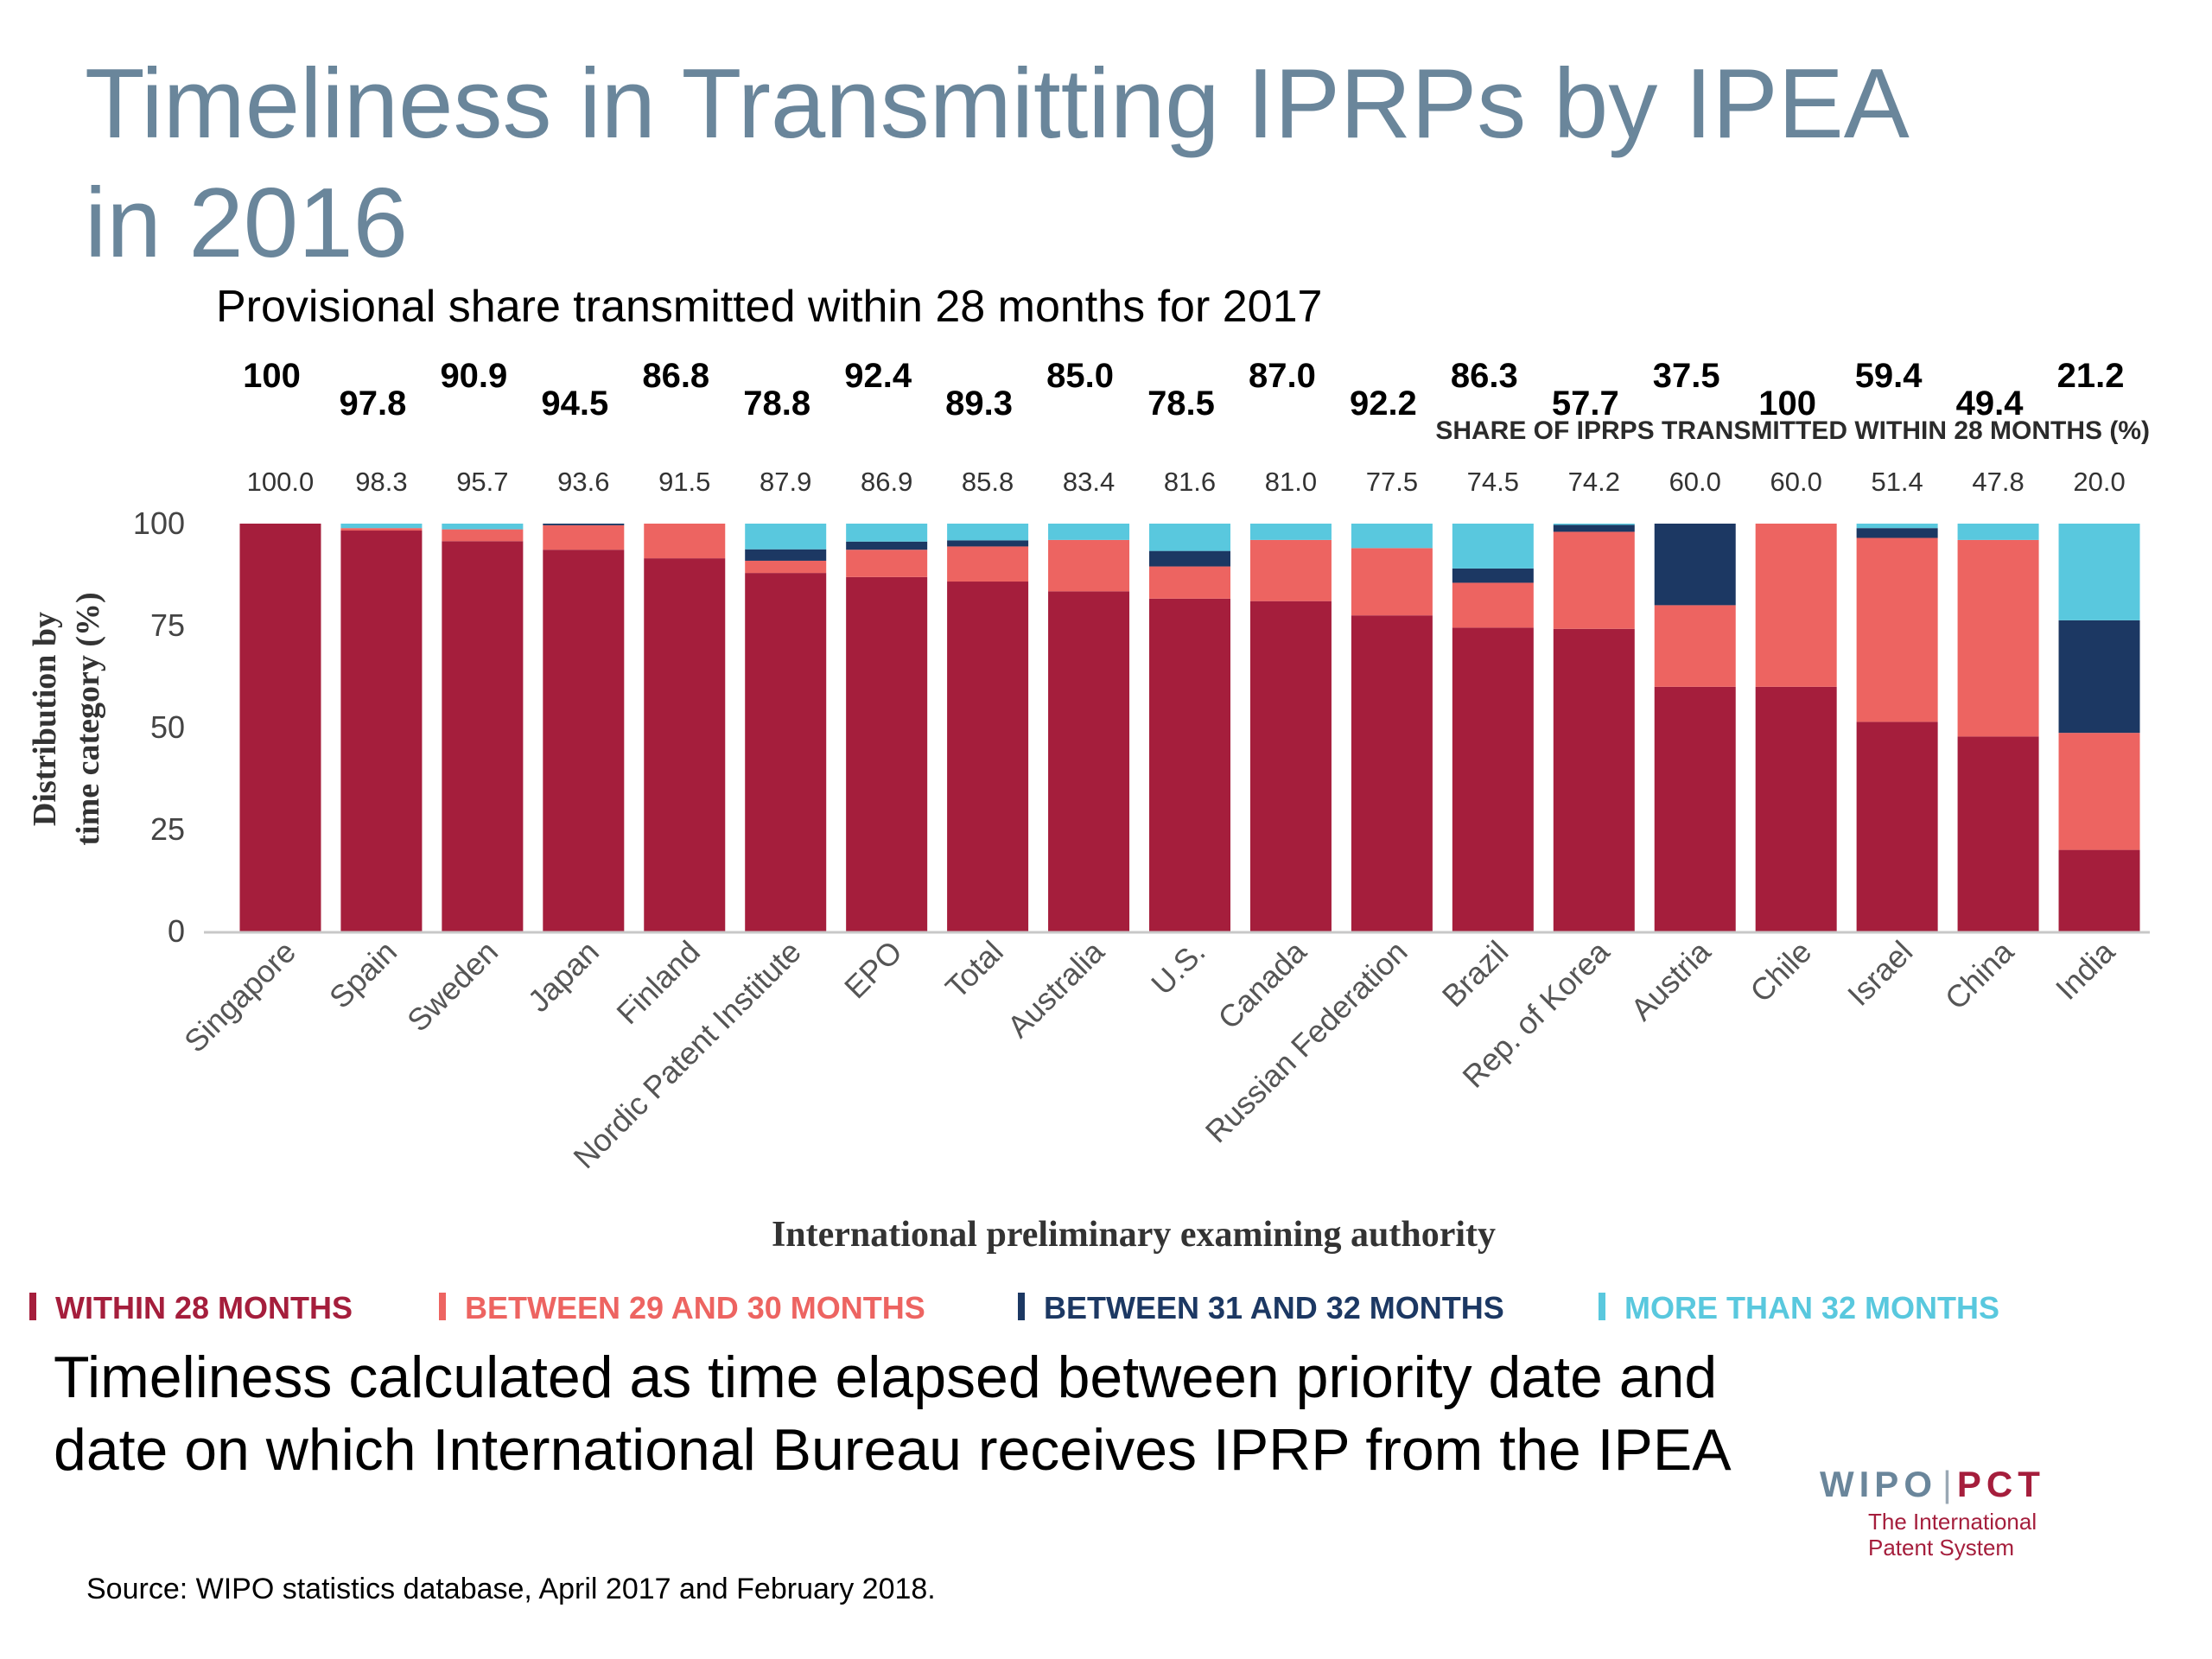 The image size is (2212, 1659). I want to click on logo-tagline-line2: Patent System, so click(1941, 1547).